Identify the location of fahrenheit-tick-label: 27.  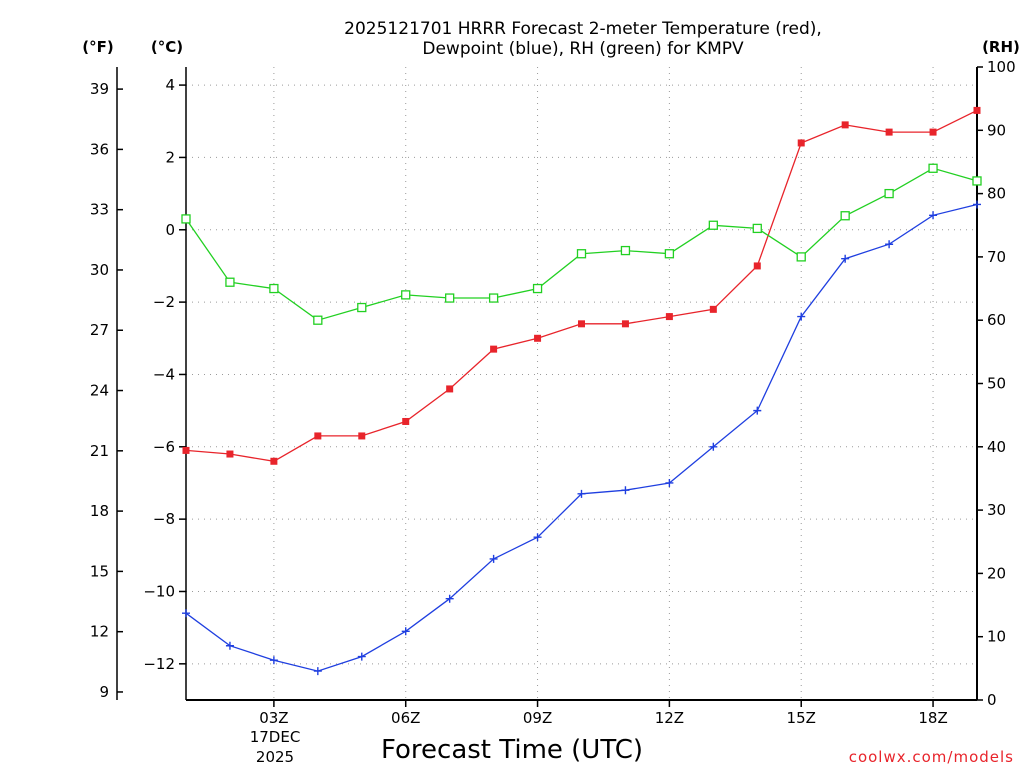
(99, 330).